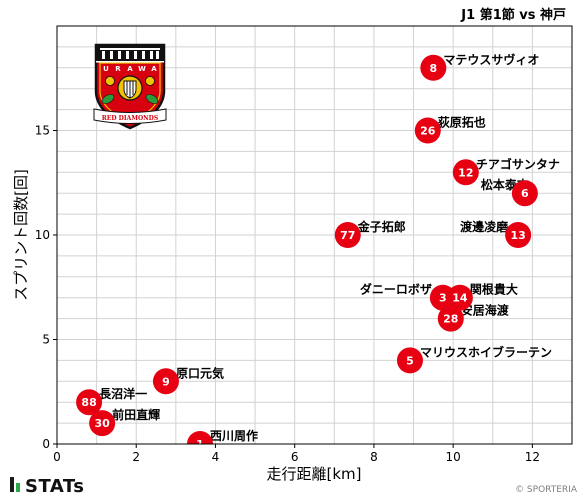  Describe the element at coordinates (295, 457) in the screenshot. I see `x-tick-label: 6` at that location.